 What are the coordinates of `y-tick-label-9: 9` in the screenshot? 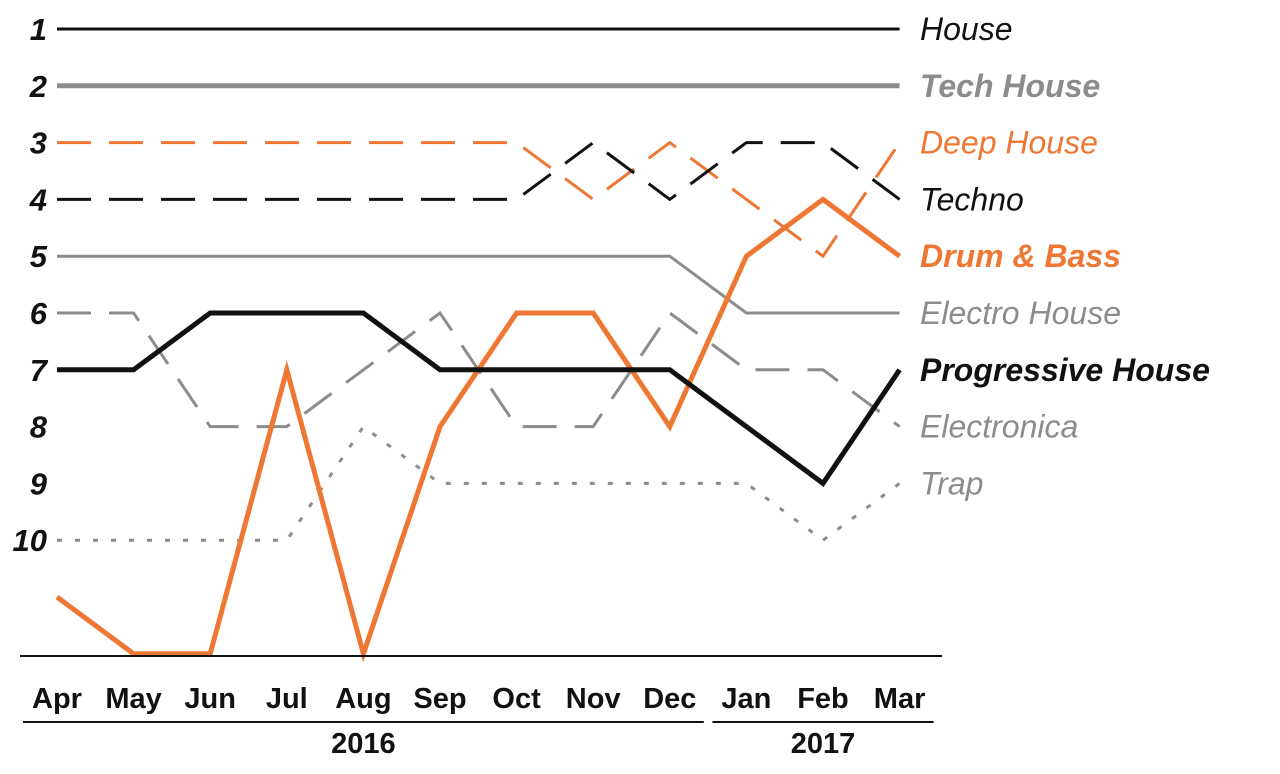 It's located at (39, 483).